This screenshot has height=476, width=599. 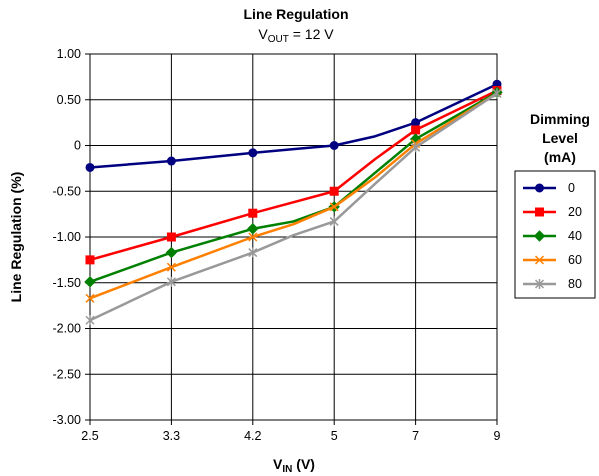 I want to click on legend-item-40: 40, so click(x=552, y=236).